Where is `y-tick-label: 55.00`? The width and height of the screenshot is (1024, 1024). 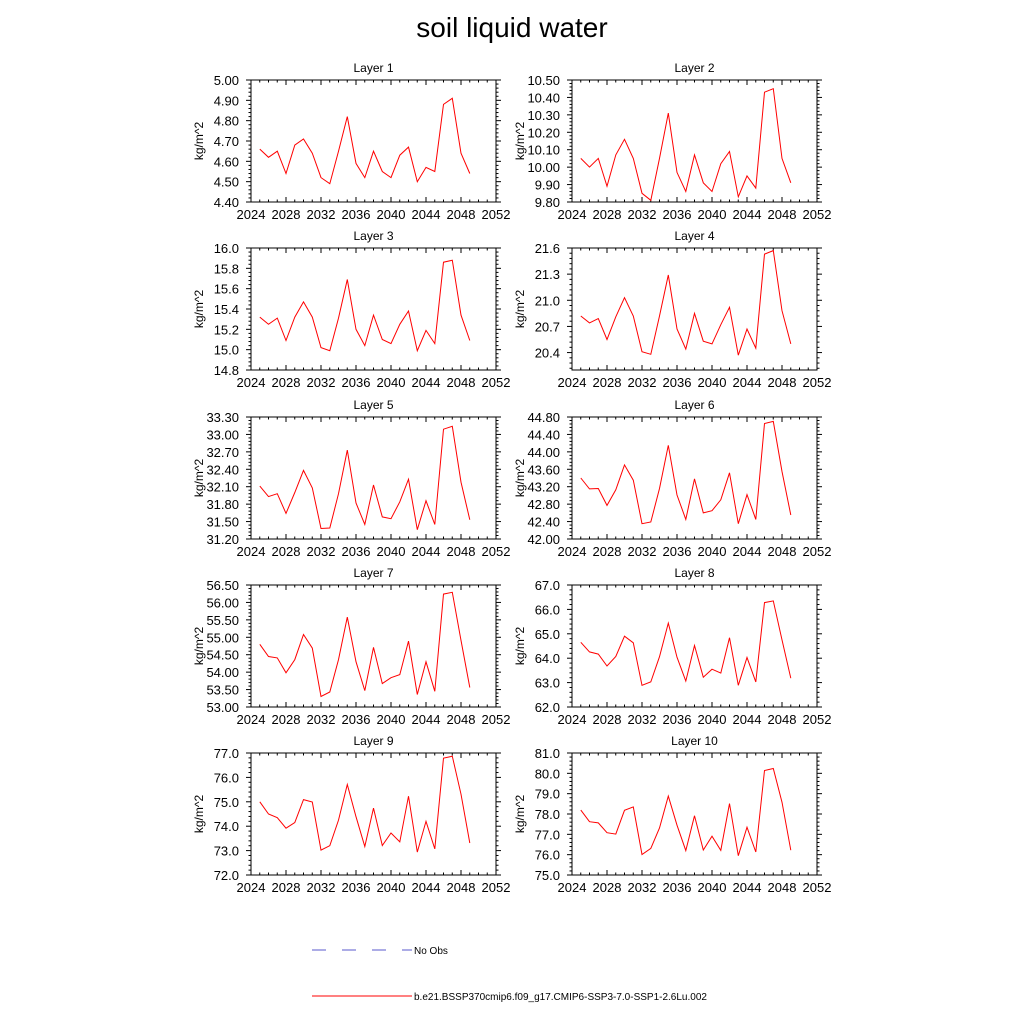
y-tick-label: 55.00 is located at coordinates (222, 637).